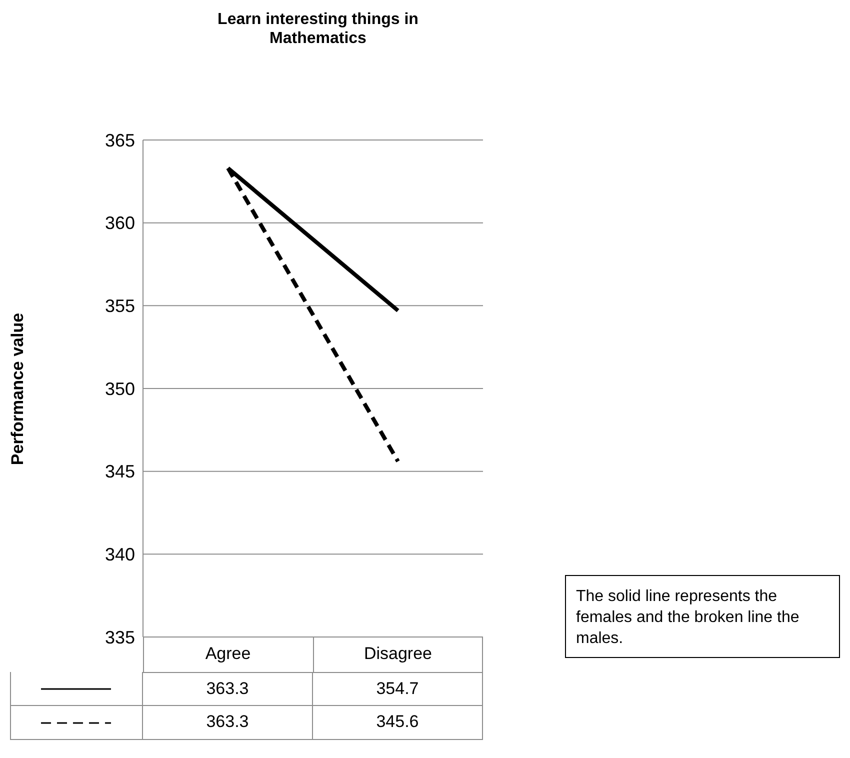 The width and height of the screenshot is (850, 758). Describe the element at coordinates (119, 472) in the screenshot. I see `y-tick-label: 345` at that location.